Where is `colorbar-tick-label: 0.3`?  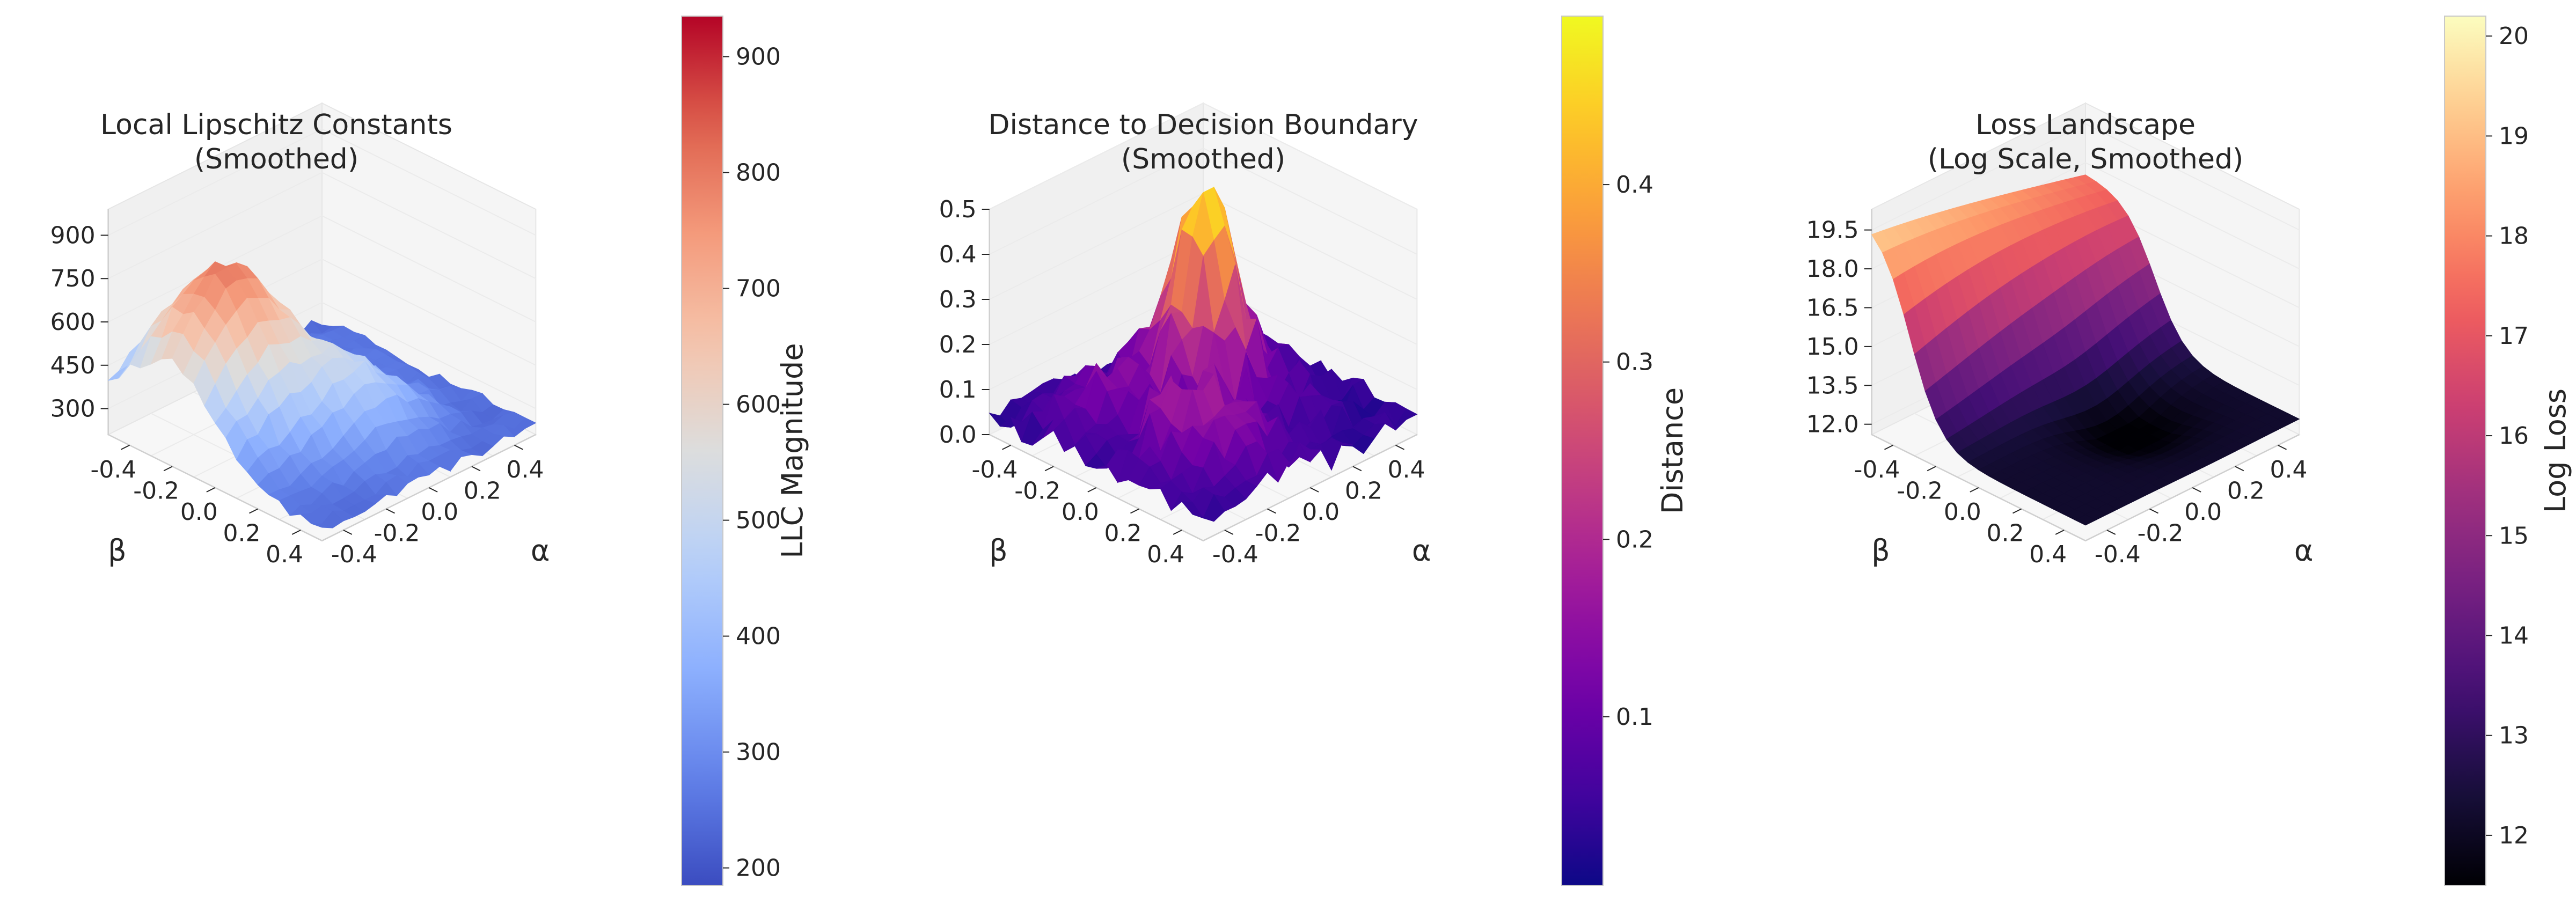
colorbar-tick-label: 0.3 is located at coordinates (1634, 362).